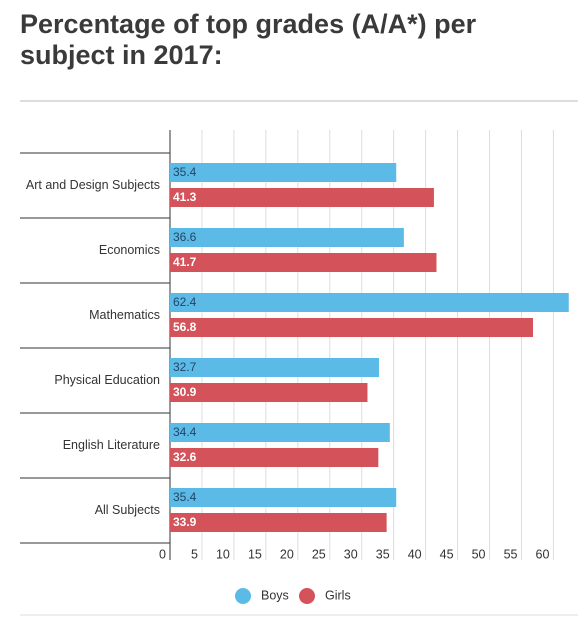 Image resolution: width=588 pixels, height=630 pixels. What do you see at coordinates (511, 554) in the screenshot?
I see `x-tick-label: 55` at bounding box center [511, 554].